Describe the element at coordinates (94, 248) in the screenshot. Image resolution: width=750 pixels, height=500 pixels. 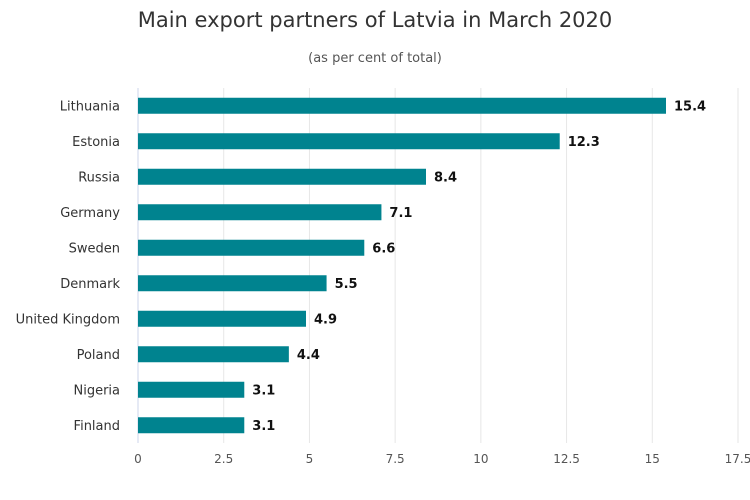
I see `category-label: Sweden` at that location.